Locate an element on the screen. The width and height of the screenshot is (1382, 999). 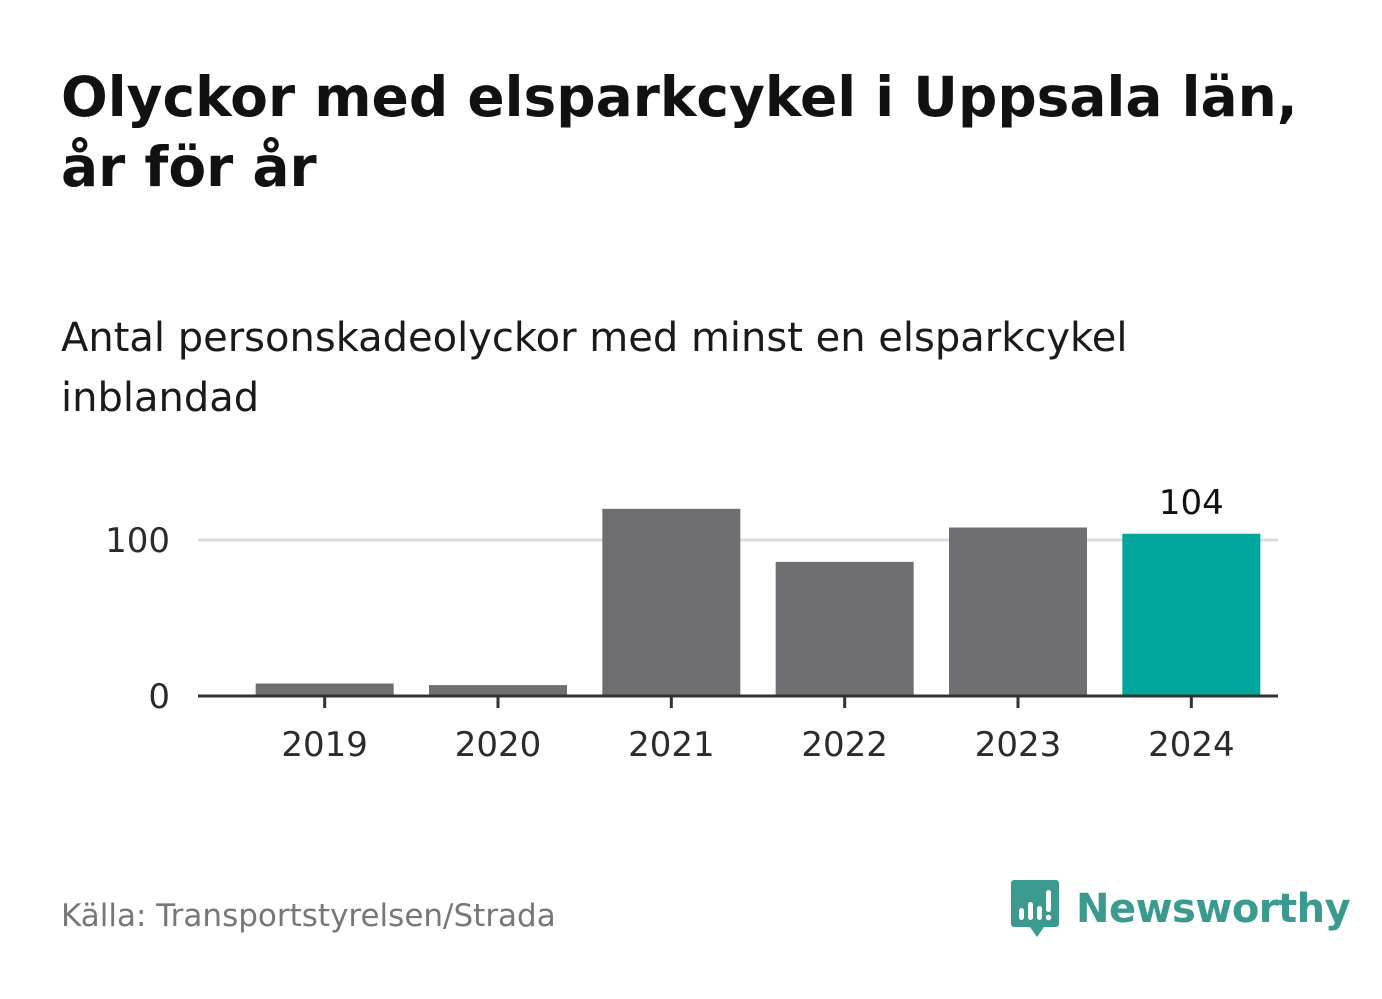
x-tick-label: 2020 is located at coordinates (498, 745).